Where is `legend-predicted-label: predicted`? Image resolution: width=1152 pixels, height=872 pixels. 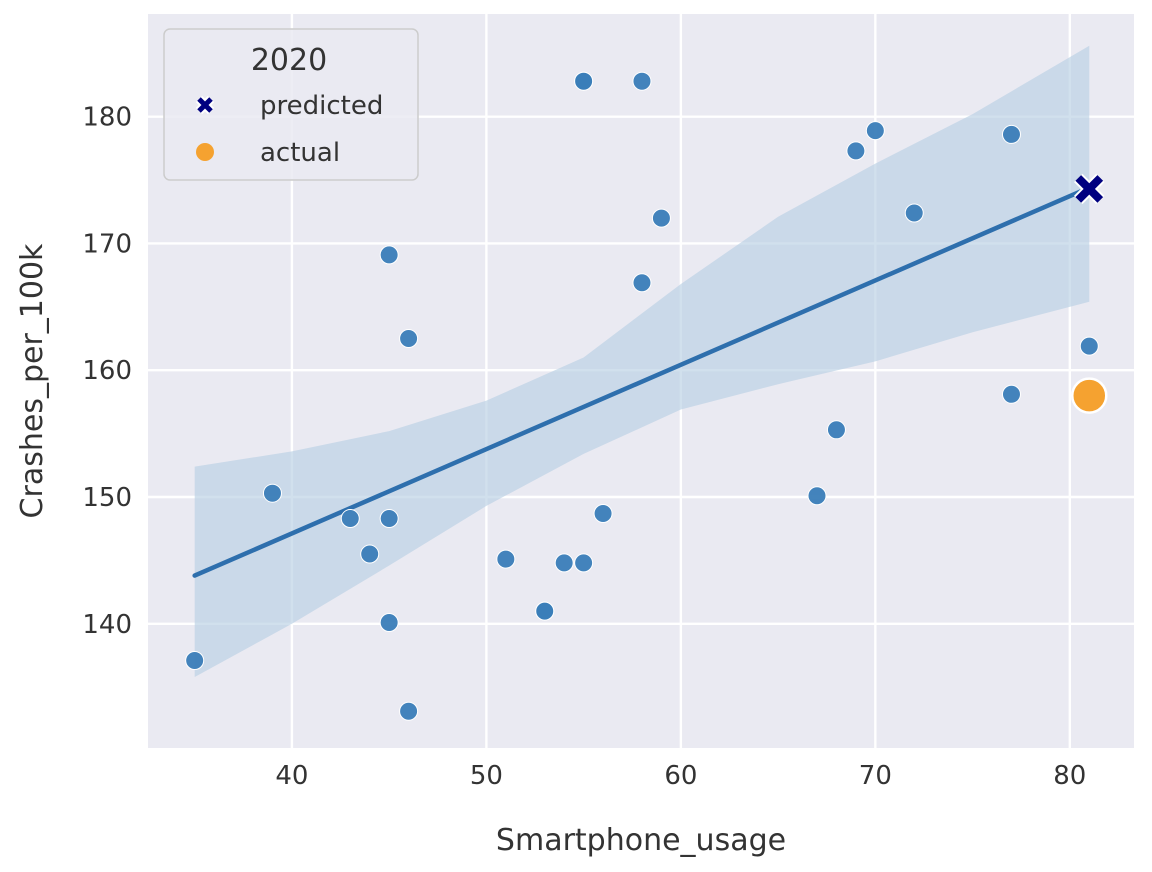
legend-predicted-label: predicted is located at coordinates (321, 106).